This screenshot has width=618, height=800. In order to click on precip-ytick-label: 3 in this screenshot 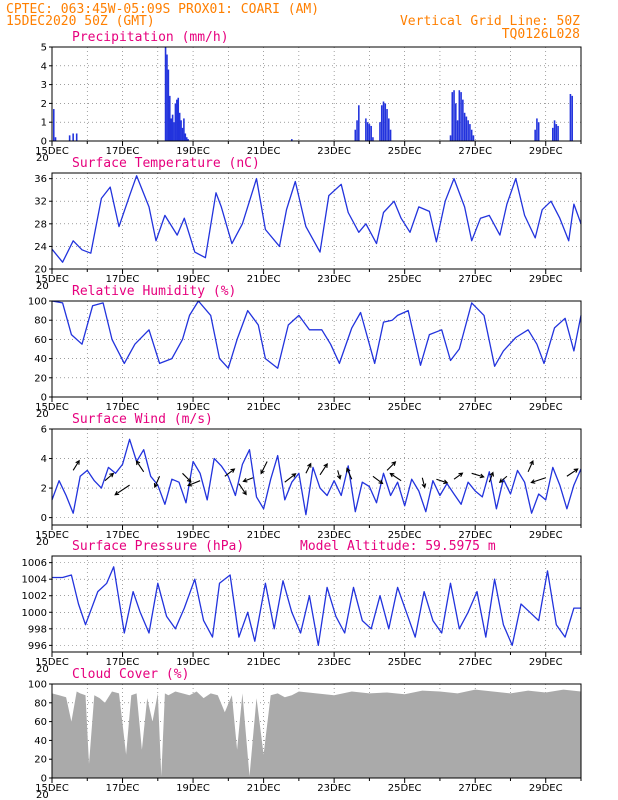, I will do `click(44, 85)`.